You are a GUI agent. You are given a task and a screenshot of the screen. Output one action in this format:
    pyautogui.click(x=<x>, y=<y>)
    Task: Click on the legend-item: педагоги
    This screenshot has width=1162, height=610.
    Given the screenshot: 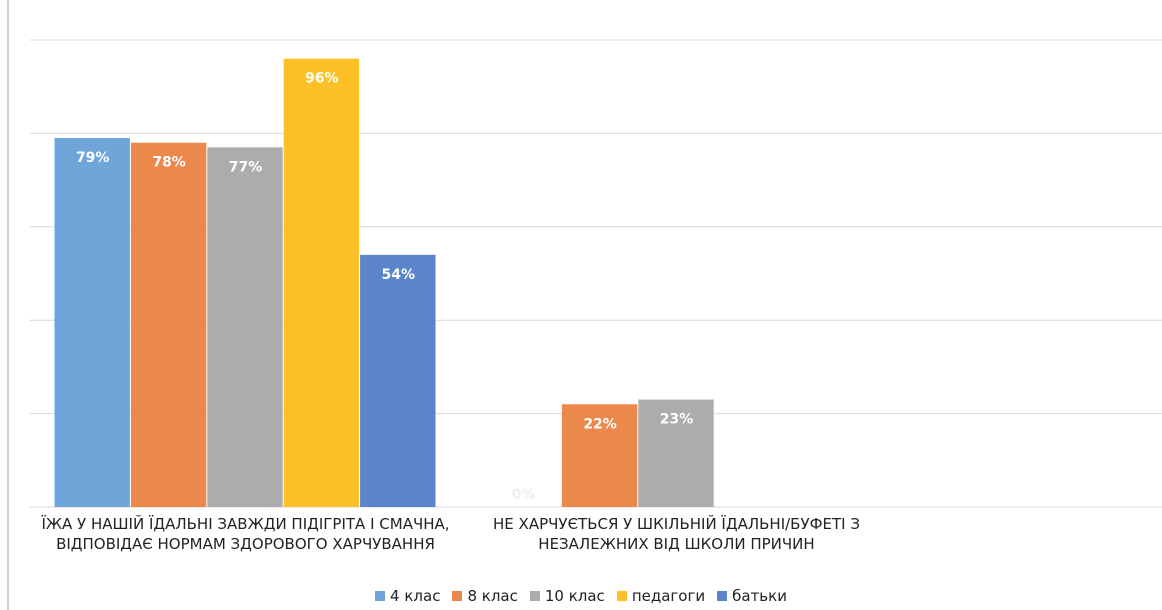 What is the action you would take?
    pyautogui.click(x=661, y=596)
    